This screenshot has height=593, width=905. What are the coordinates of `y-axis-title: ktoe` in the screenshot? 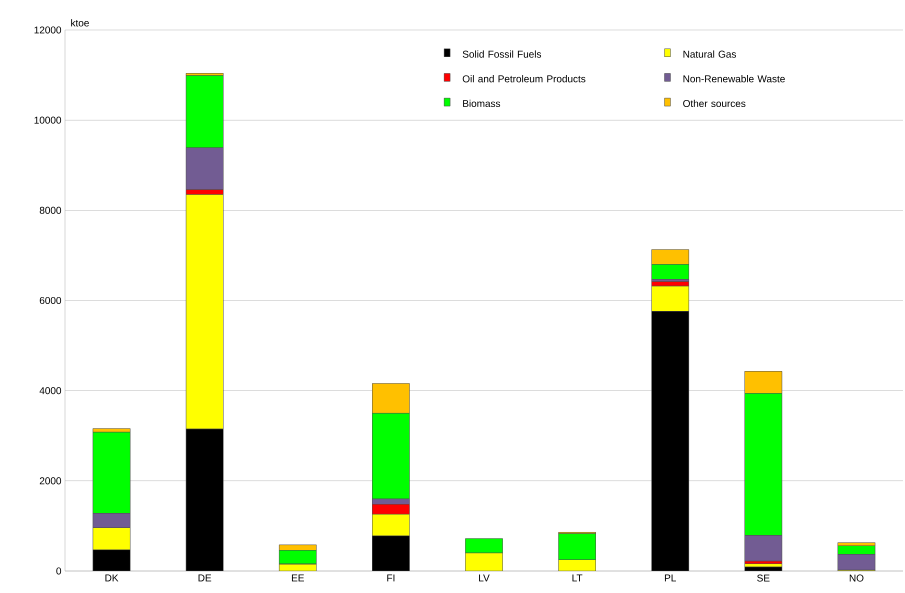 It's located at (80, 22).